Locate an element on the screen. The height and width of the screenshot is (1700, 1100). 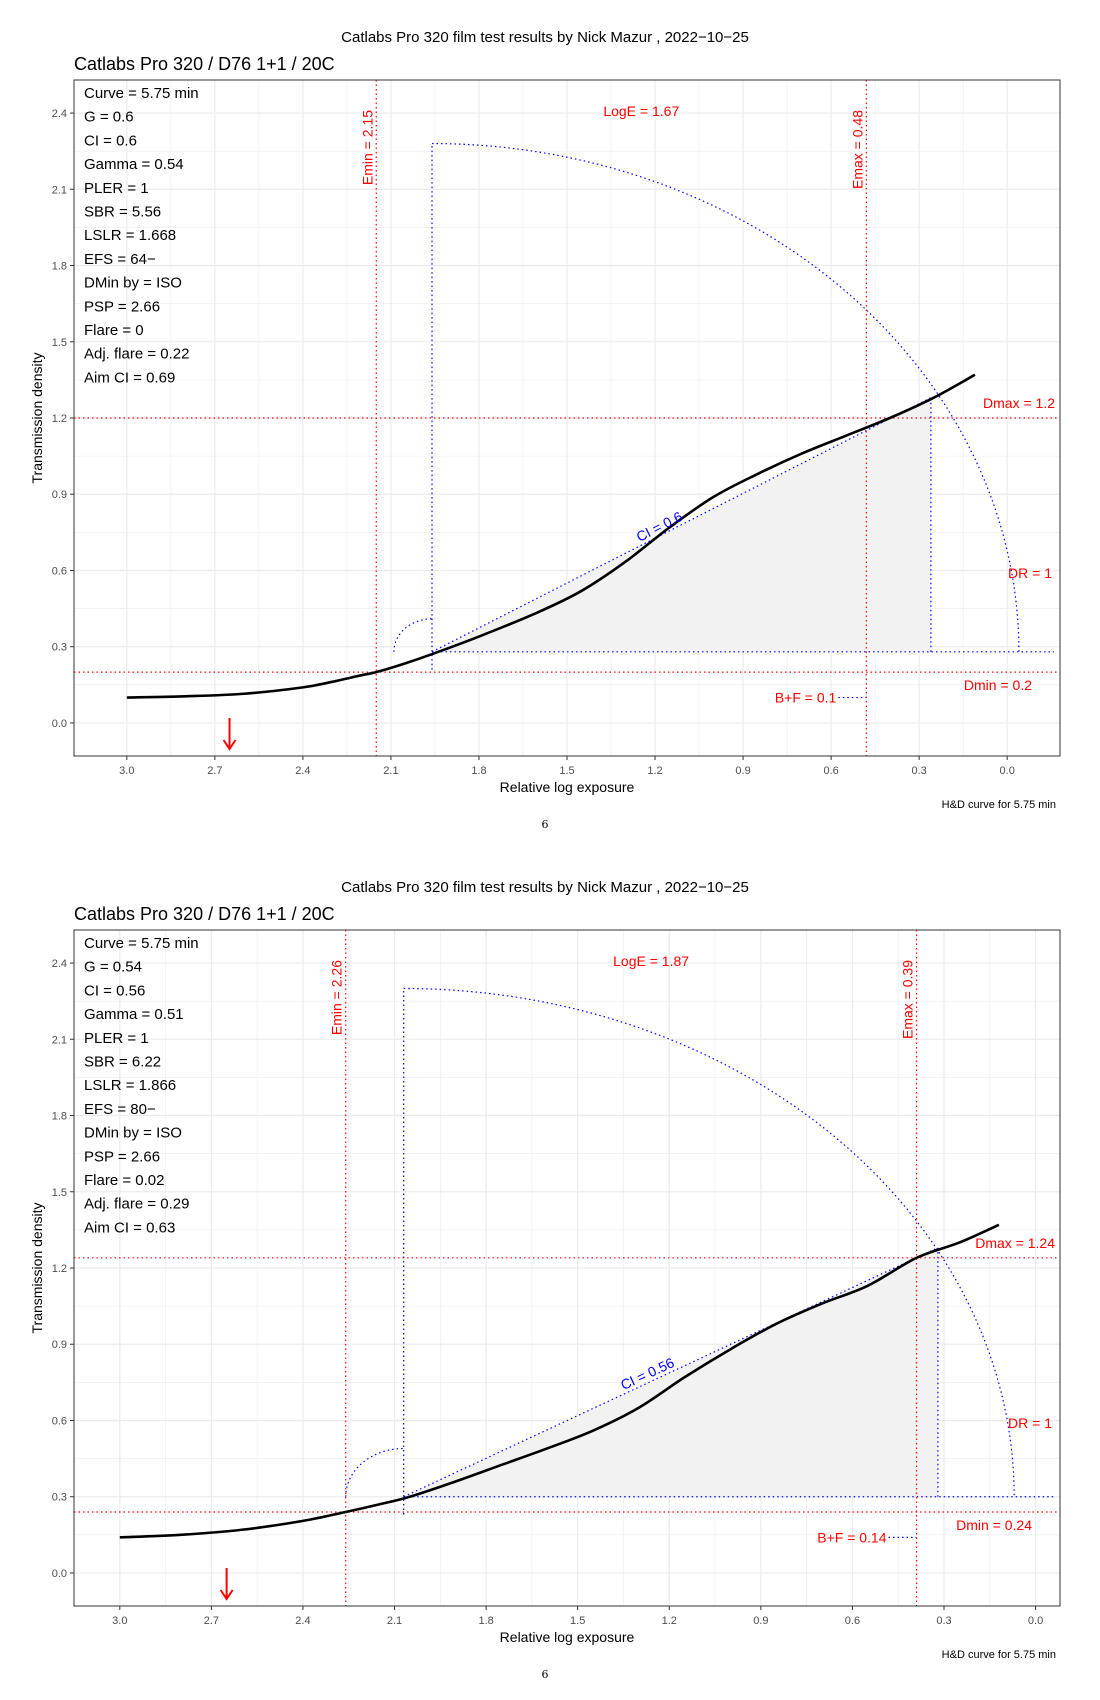
dmin-label: Dmin = 0.2 is located at coordinates (998, 685).